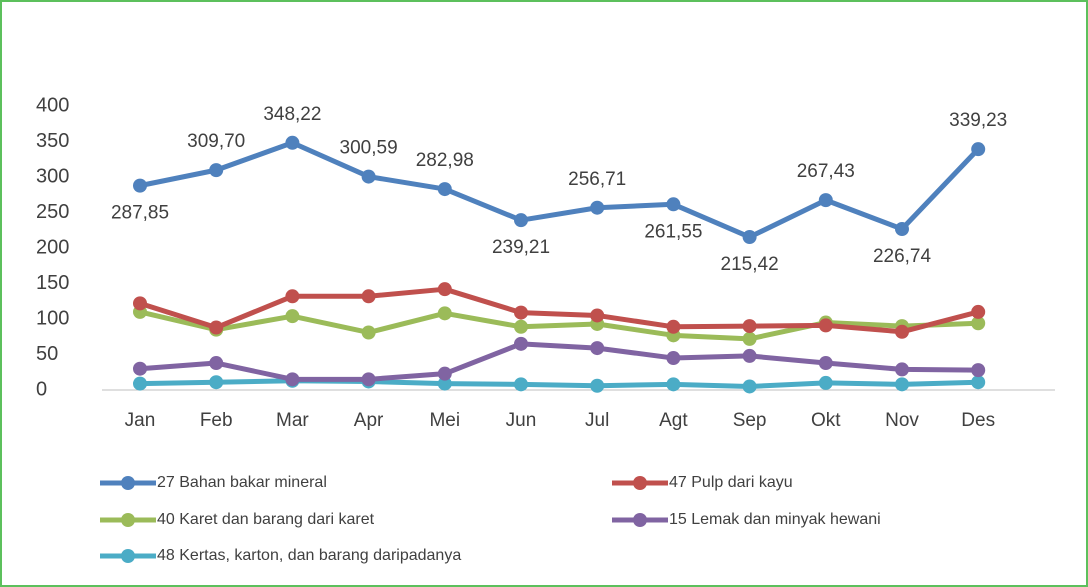  What do you see at coordinates (52, 318) in the screenshot?
I see `y-tick-label: 100` at bounding box center [52, 318].